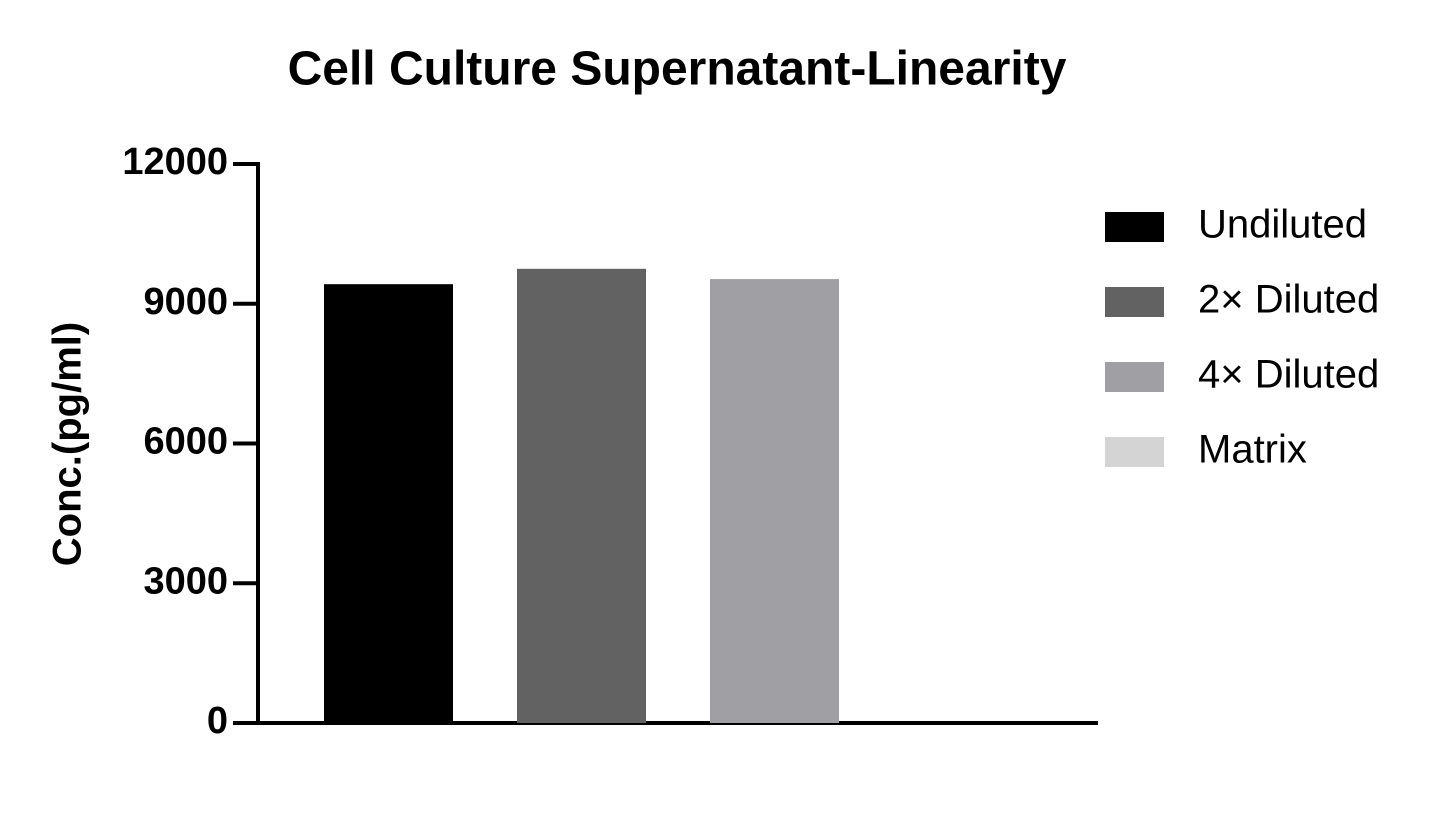  I want to click on y-tick-label: 3000, so click(185, 581).